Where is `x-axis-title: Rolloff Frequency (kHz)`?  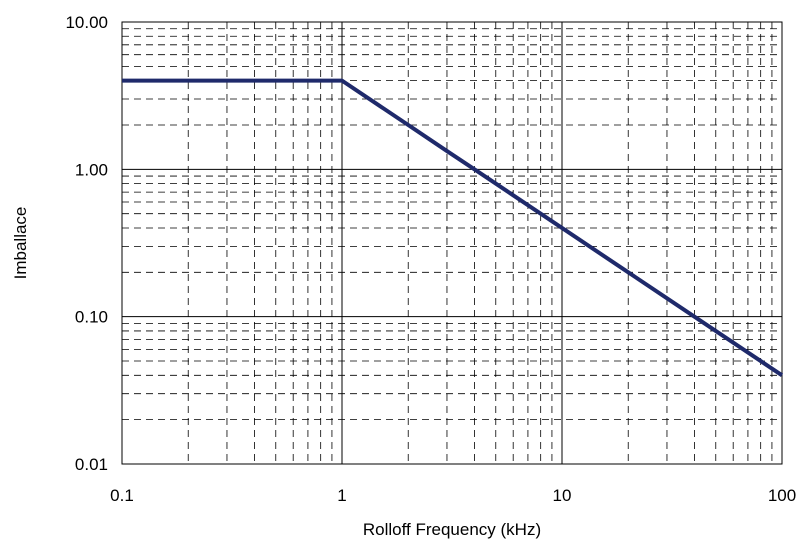 x-axis-title: Rolloff Frequency (kHz) is located at coordinates (452, 529).